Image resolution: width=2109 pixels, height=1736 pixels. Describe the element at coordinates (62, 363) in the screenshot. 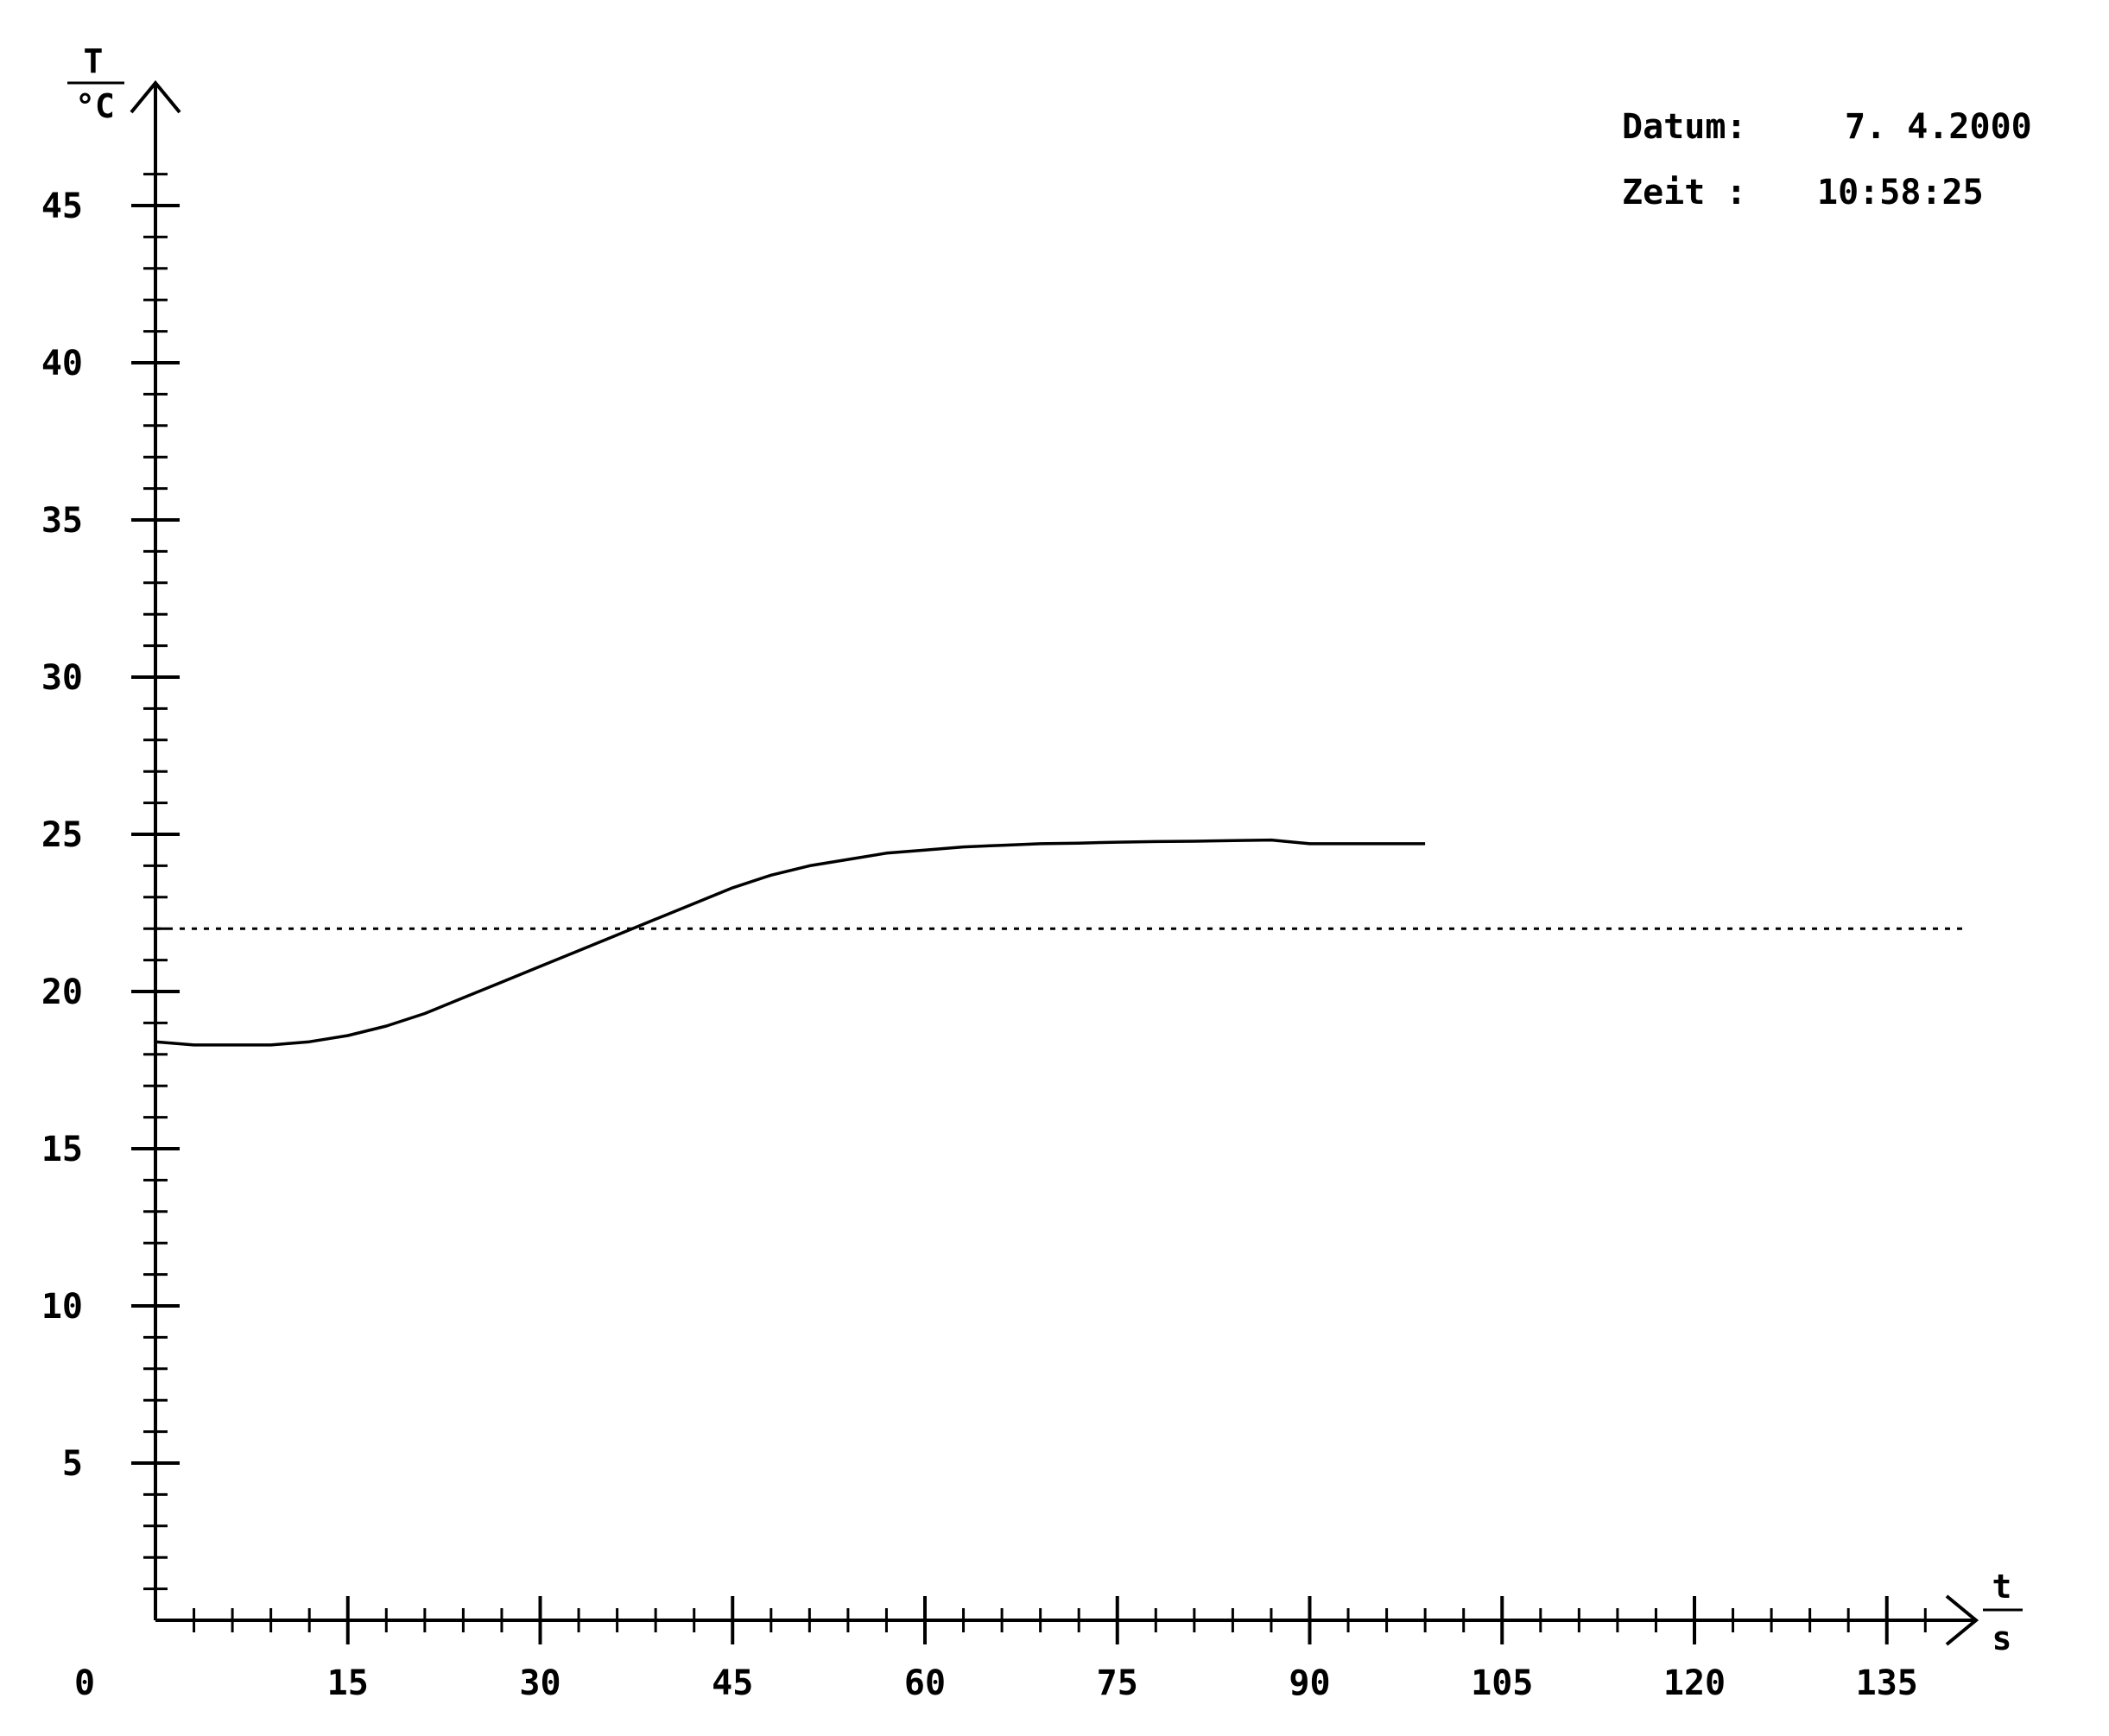

I see `y-tick-label: 40` at that location.